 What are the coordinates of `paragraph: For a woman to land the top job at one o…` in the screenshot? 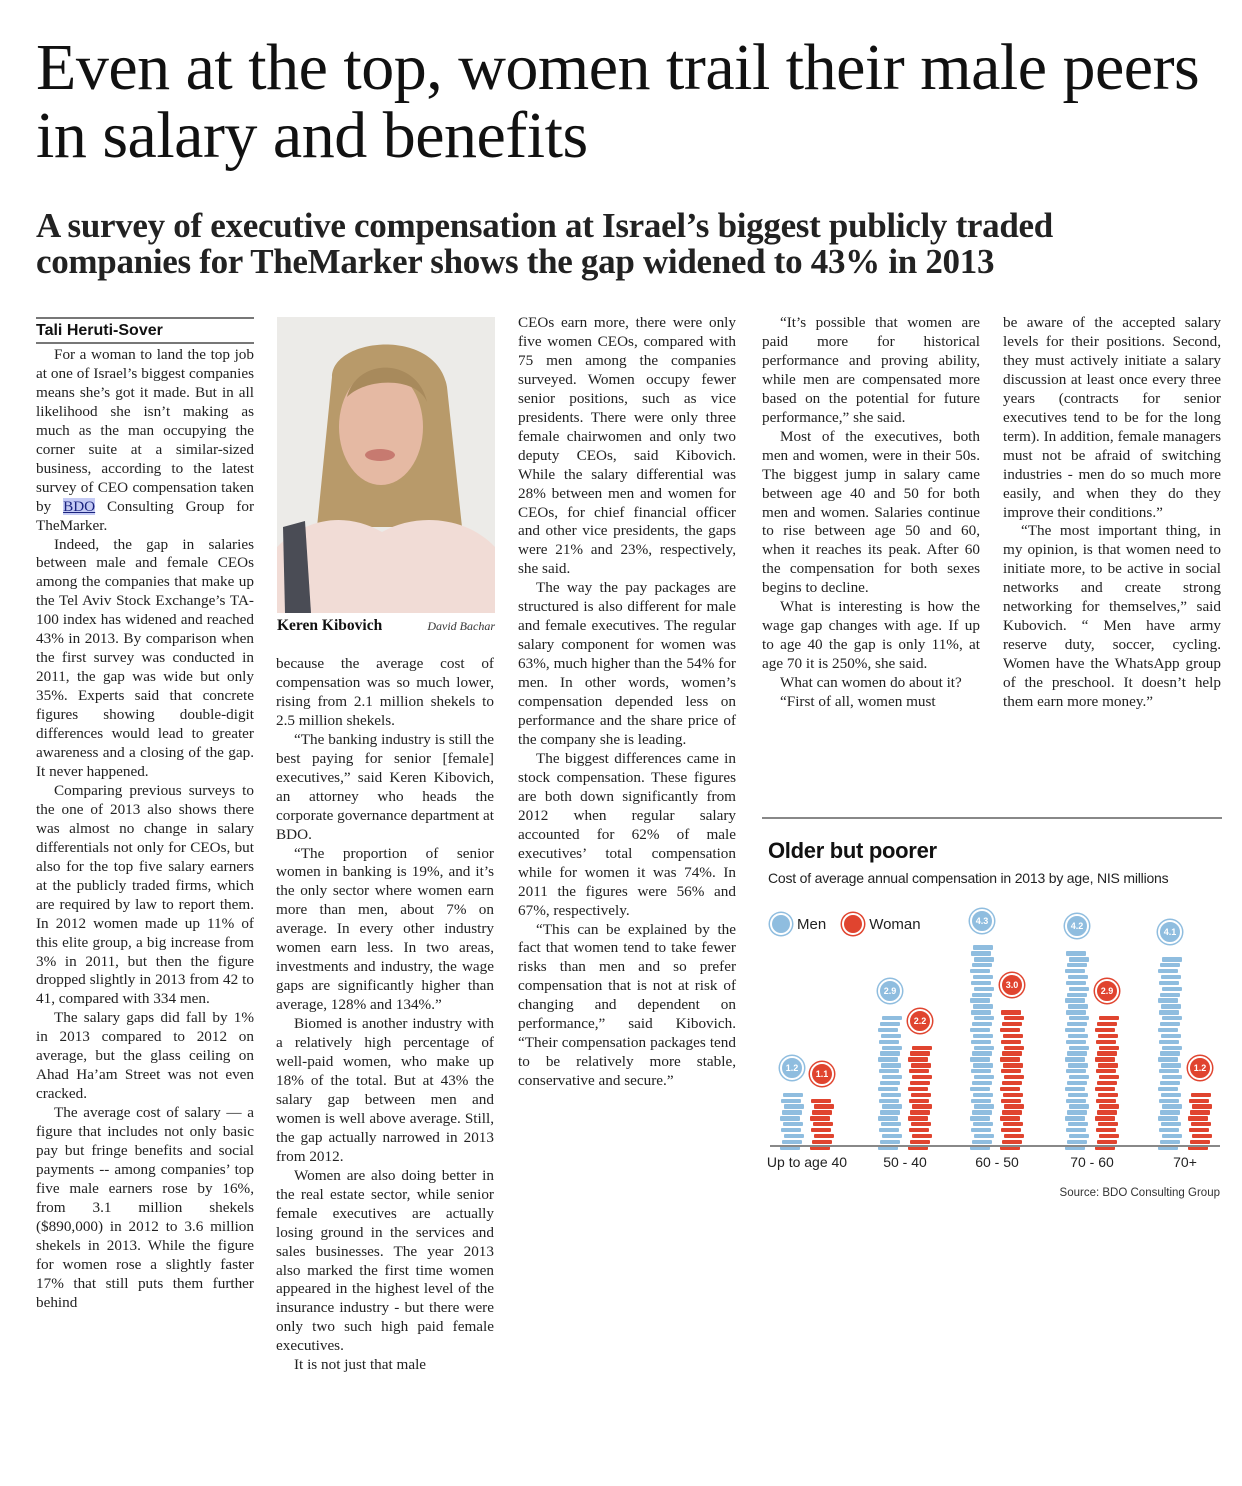 It's located at (145, 440).